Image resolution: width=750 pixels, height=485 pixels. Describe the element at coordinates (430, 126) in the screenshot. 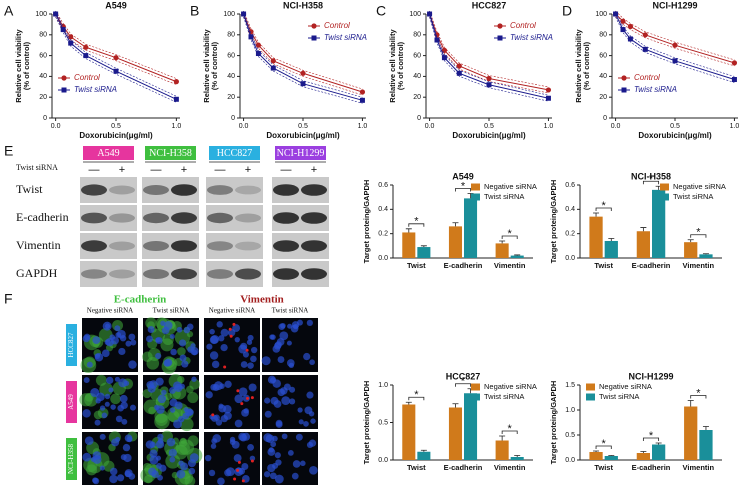

I see `x-tick-label: 0.0` at that location.